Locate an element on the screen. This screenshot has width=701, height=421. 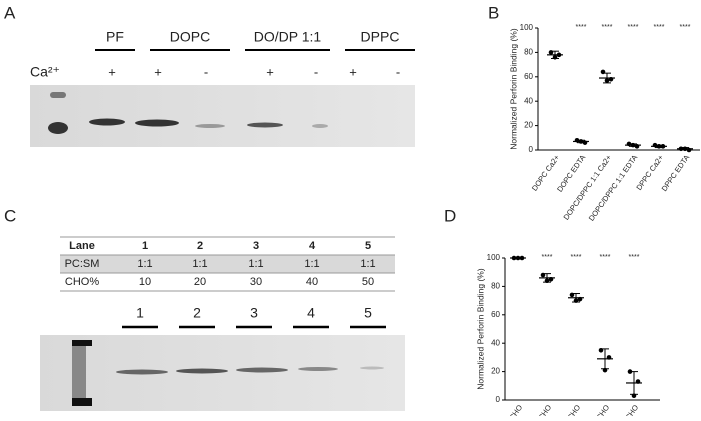
lane-number: 2 is located at coordinates (197, 313).